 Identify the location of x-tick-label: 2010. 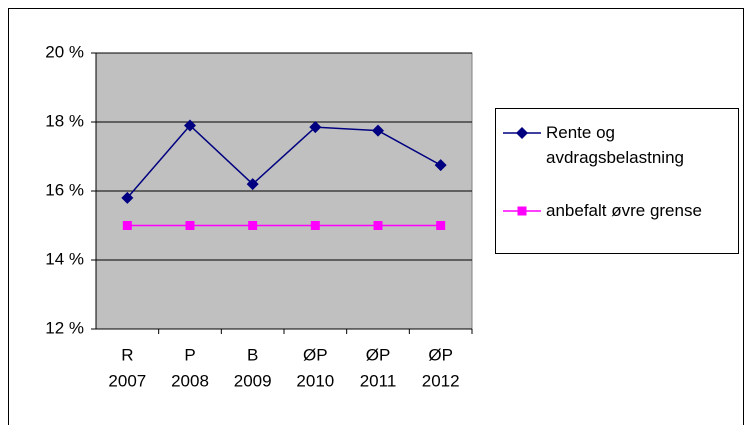
(315, 380).